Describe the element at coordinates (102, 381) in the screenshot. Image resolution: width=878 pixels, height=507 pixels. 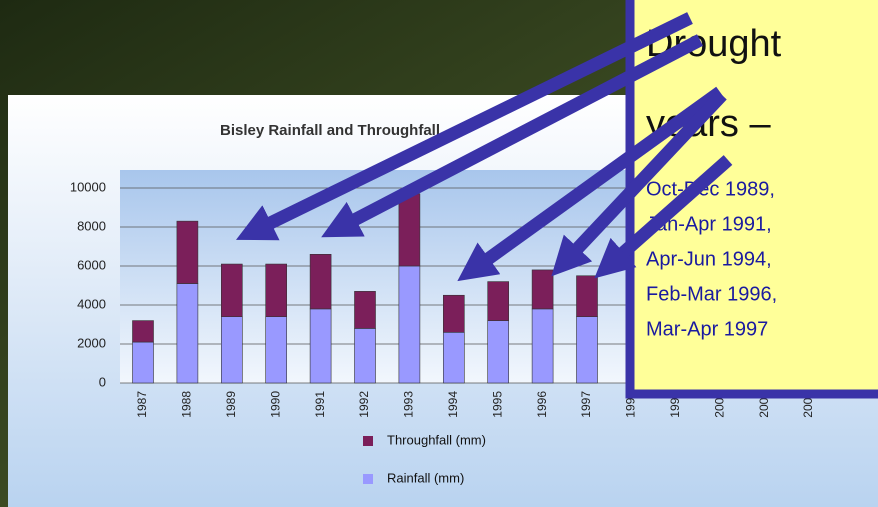
I see `y-tick-label: 0` at that location.